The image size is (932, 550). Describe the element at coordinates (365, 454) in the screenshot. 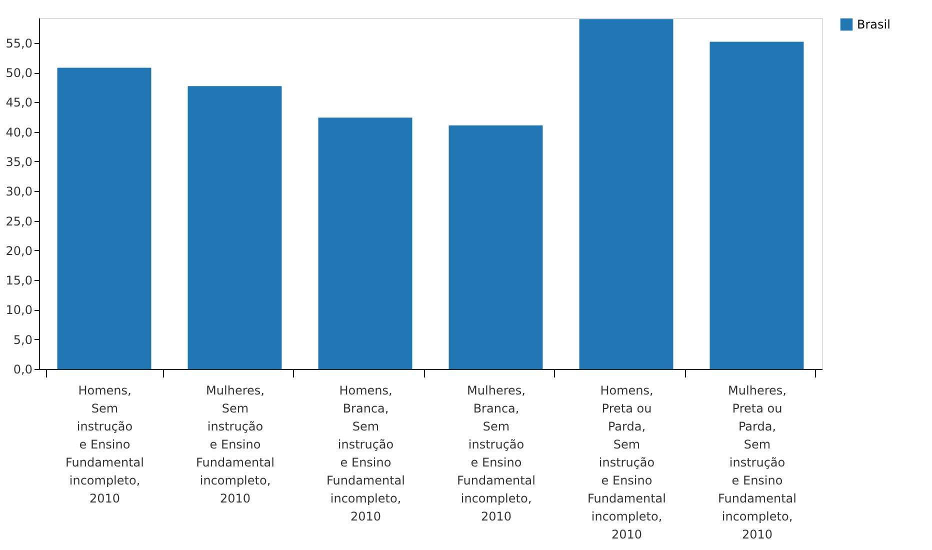

I see `x-tick-label: Homens, Branca, Sem instrução e Ensino Fundamental incompleto, 2010` at that location.